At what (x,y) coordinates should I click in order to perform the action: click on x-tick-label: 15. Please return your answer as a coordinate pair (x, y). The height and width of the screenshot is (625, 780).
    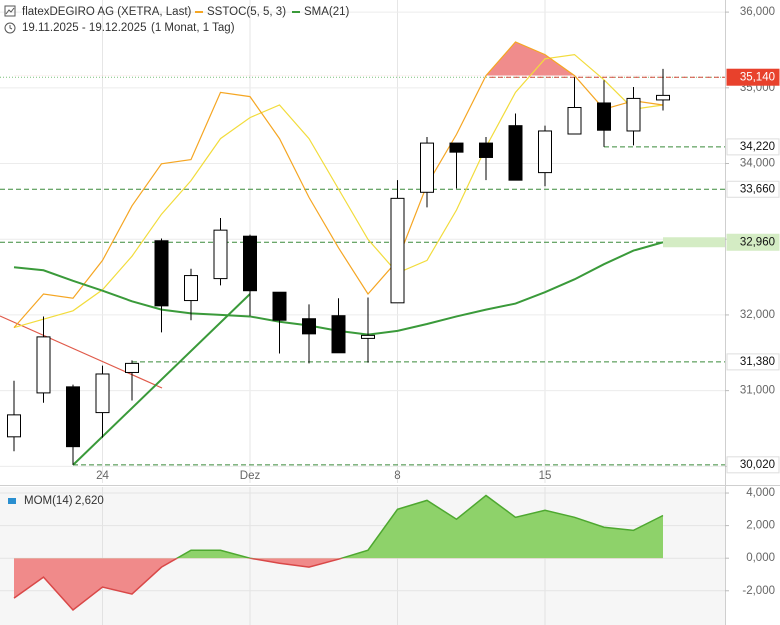
    Looking at the image, I should click on (545, 476).